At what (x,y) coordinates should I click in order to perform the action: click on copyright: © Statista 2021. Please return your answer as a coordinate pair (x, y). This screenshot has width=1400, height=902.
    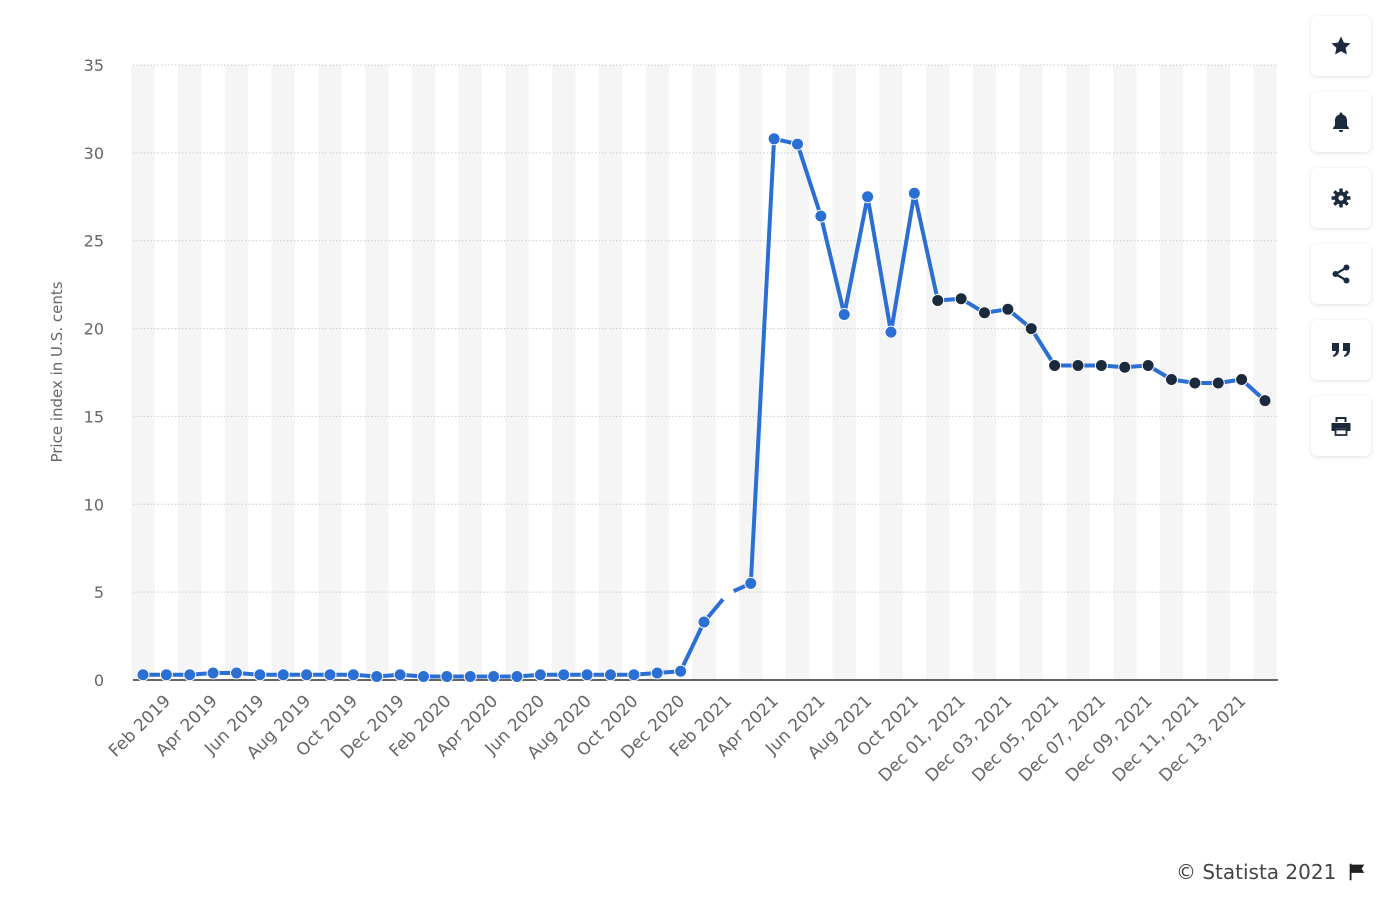
    Looking at the image, I should click on (1272, 872).